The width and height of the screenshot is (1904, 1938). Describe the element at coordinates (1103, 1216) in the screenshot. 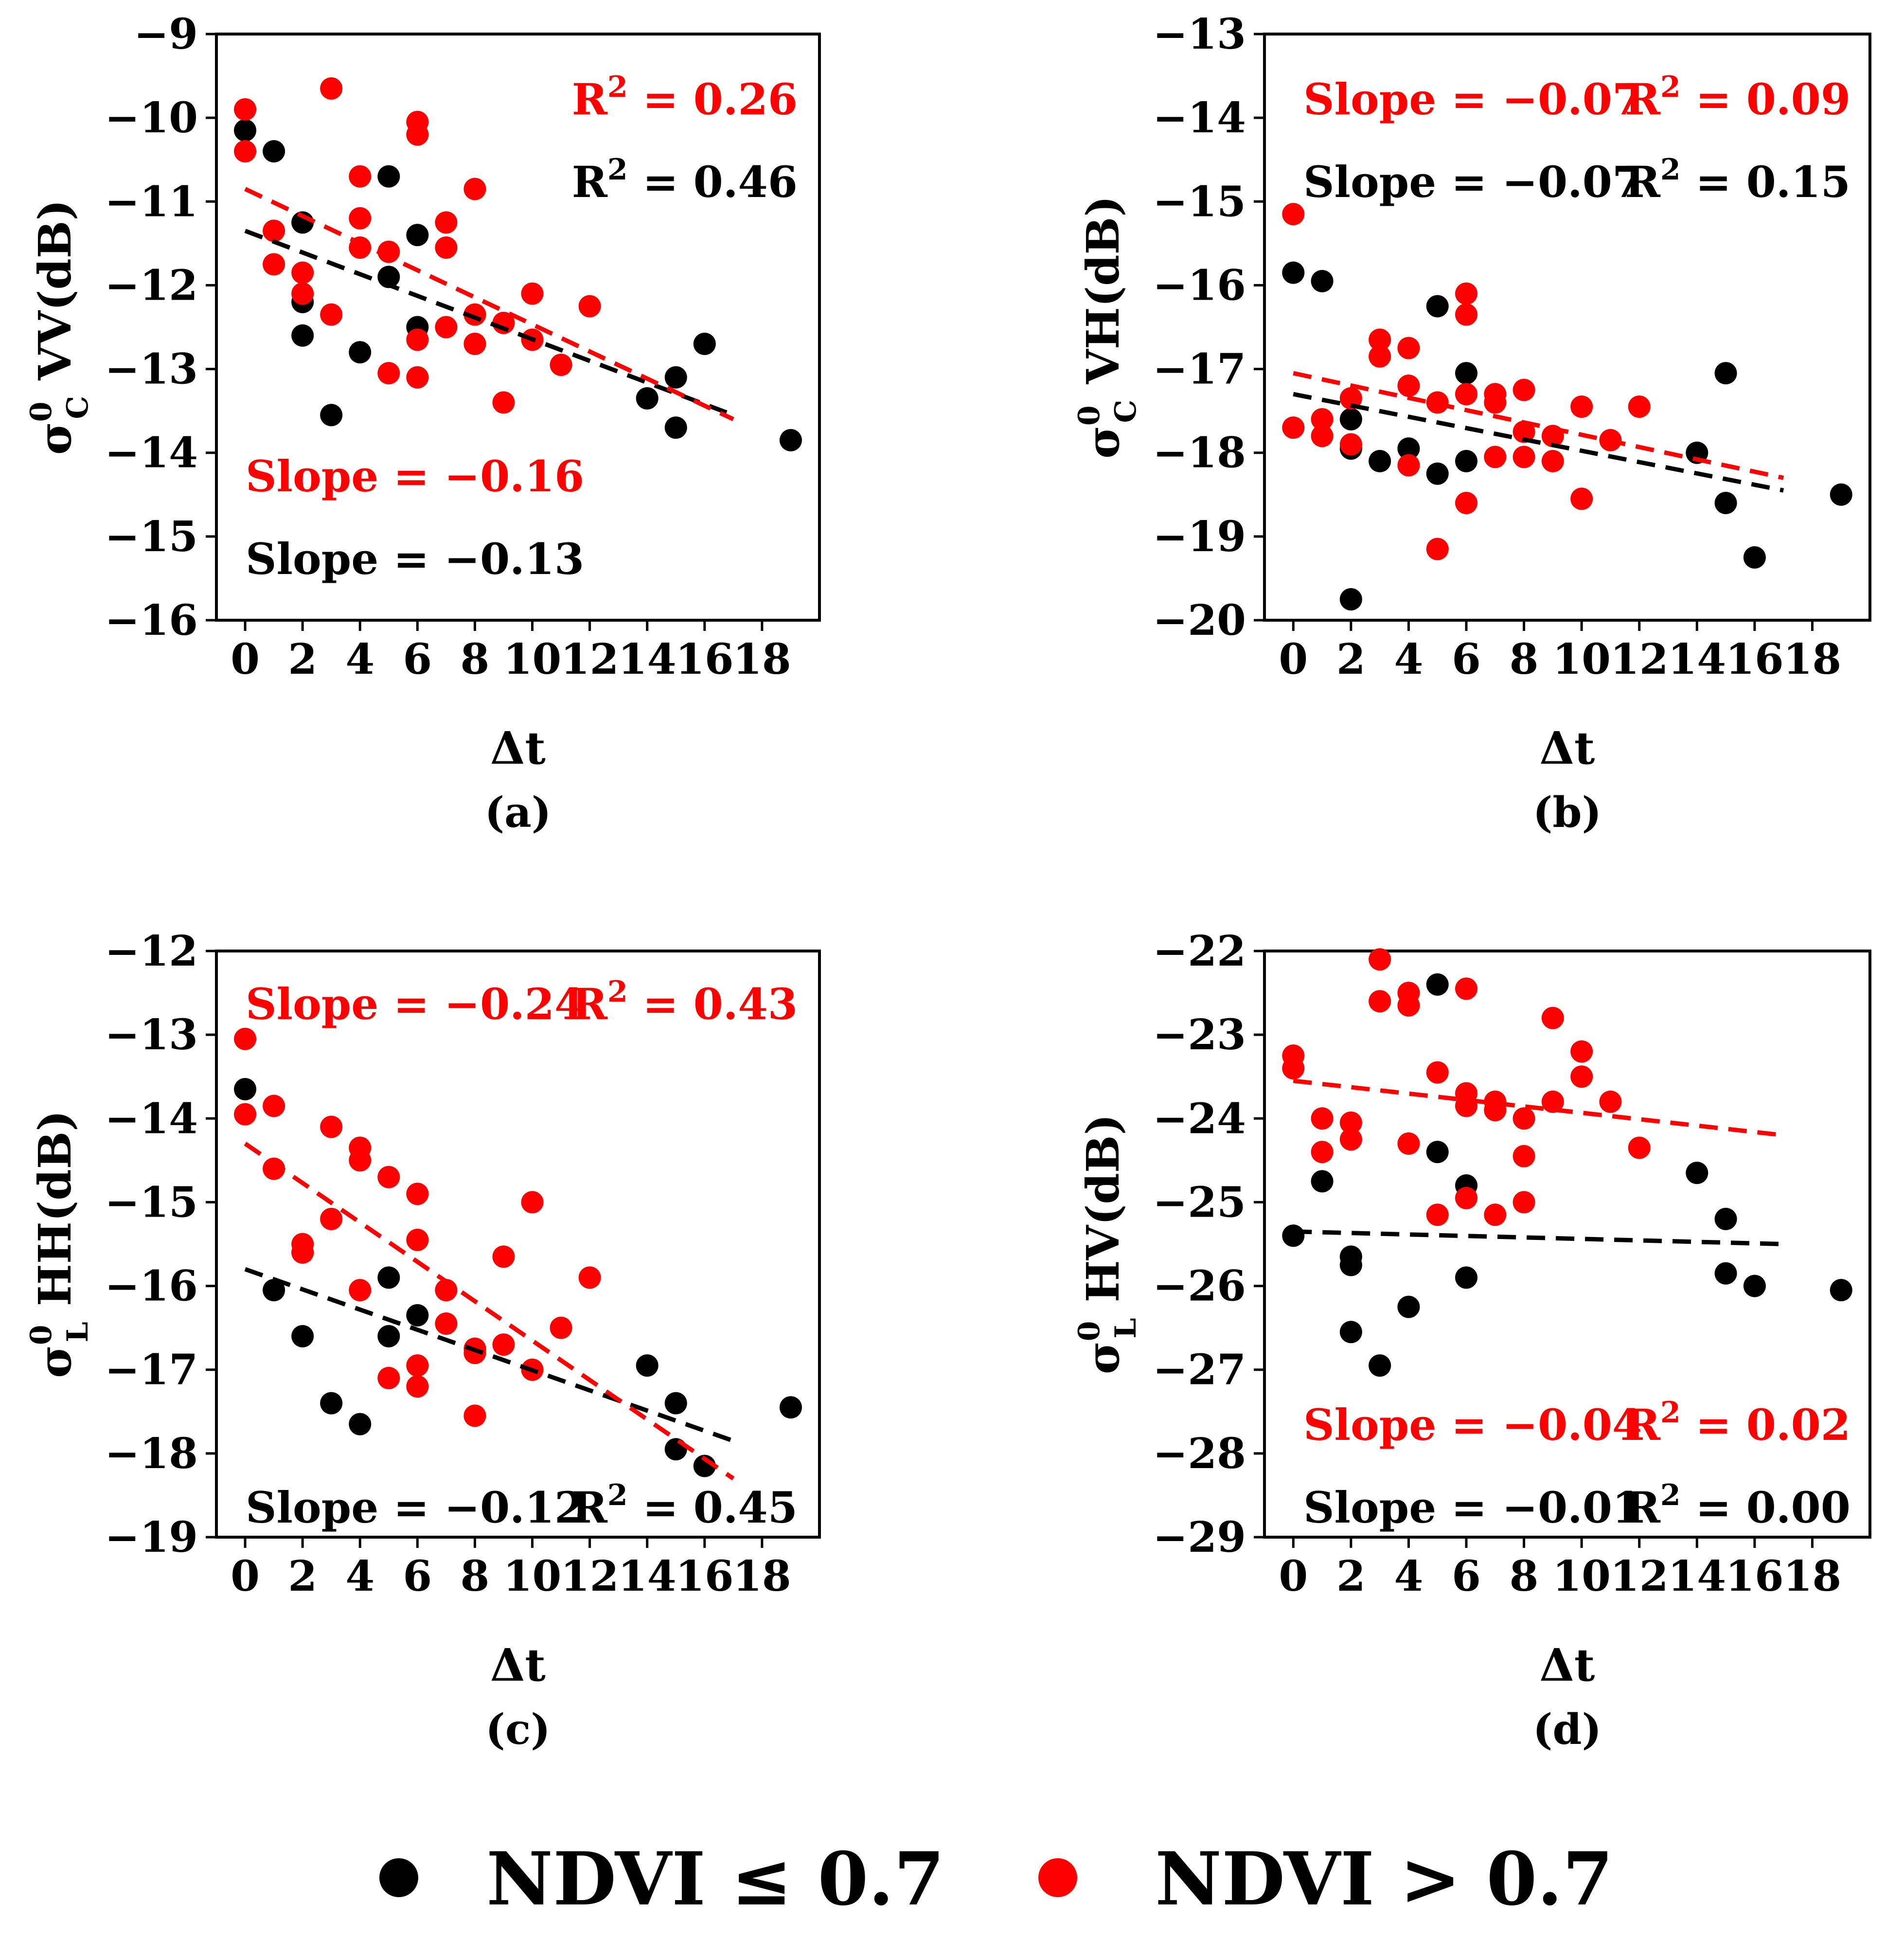

I see `y-axis-label-text: HV(dB)` at that location.